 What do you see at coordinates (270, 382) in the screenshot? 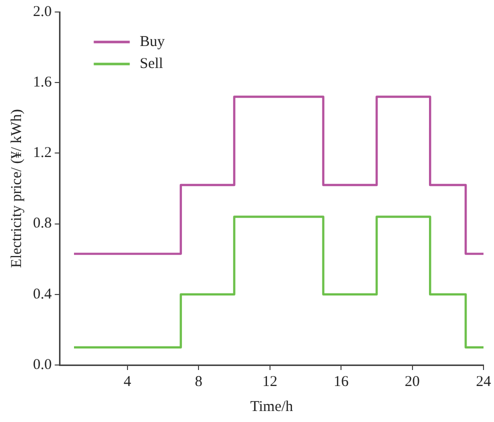
I see `x-tick-label: 12` at bounding box center [270, 382].